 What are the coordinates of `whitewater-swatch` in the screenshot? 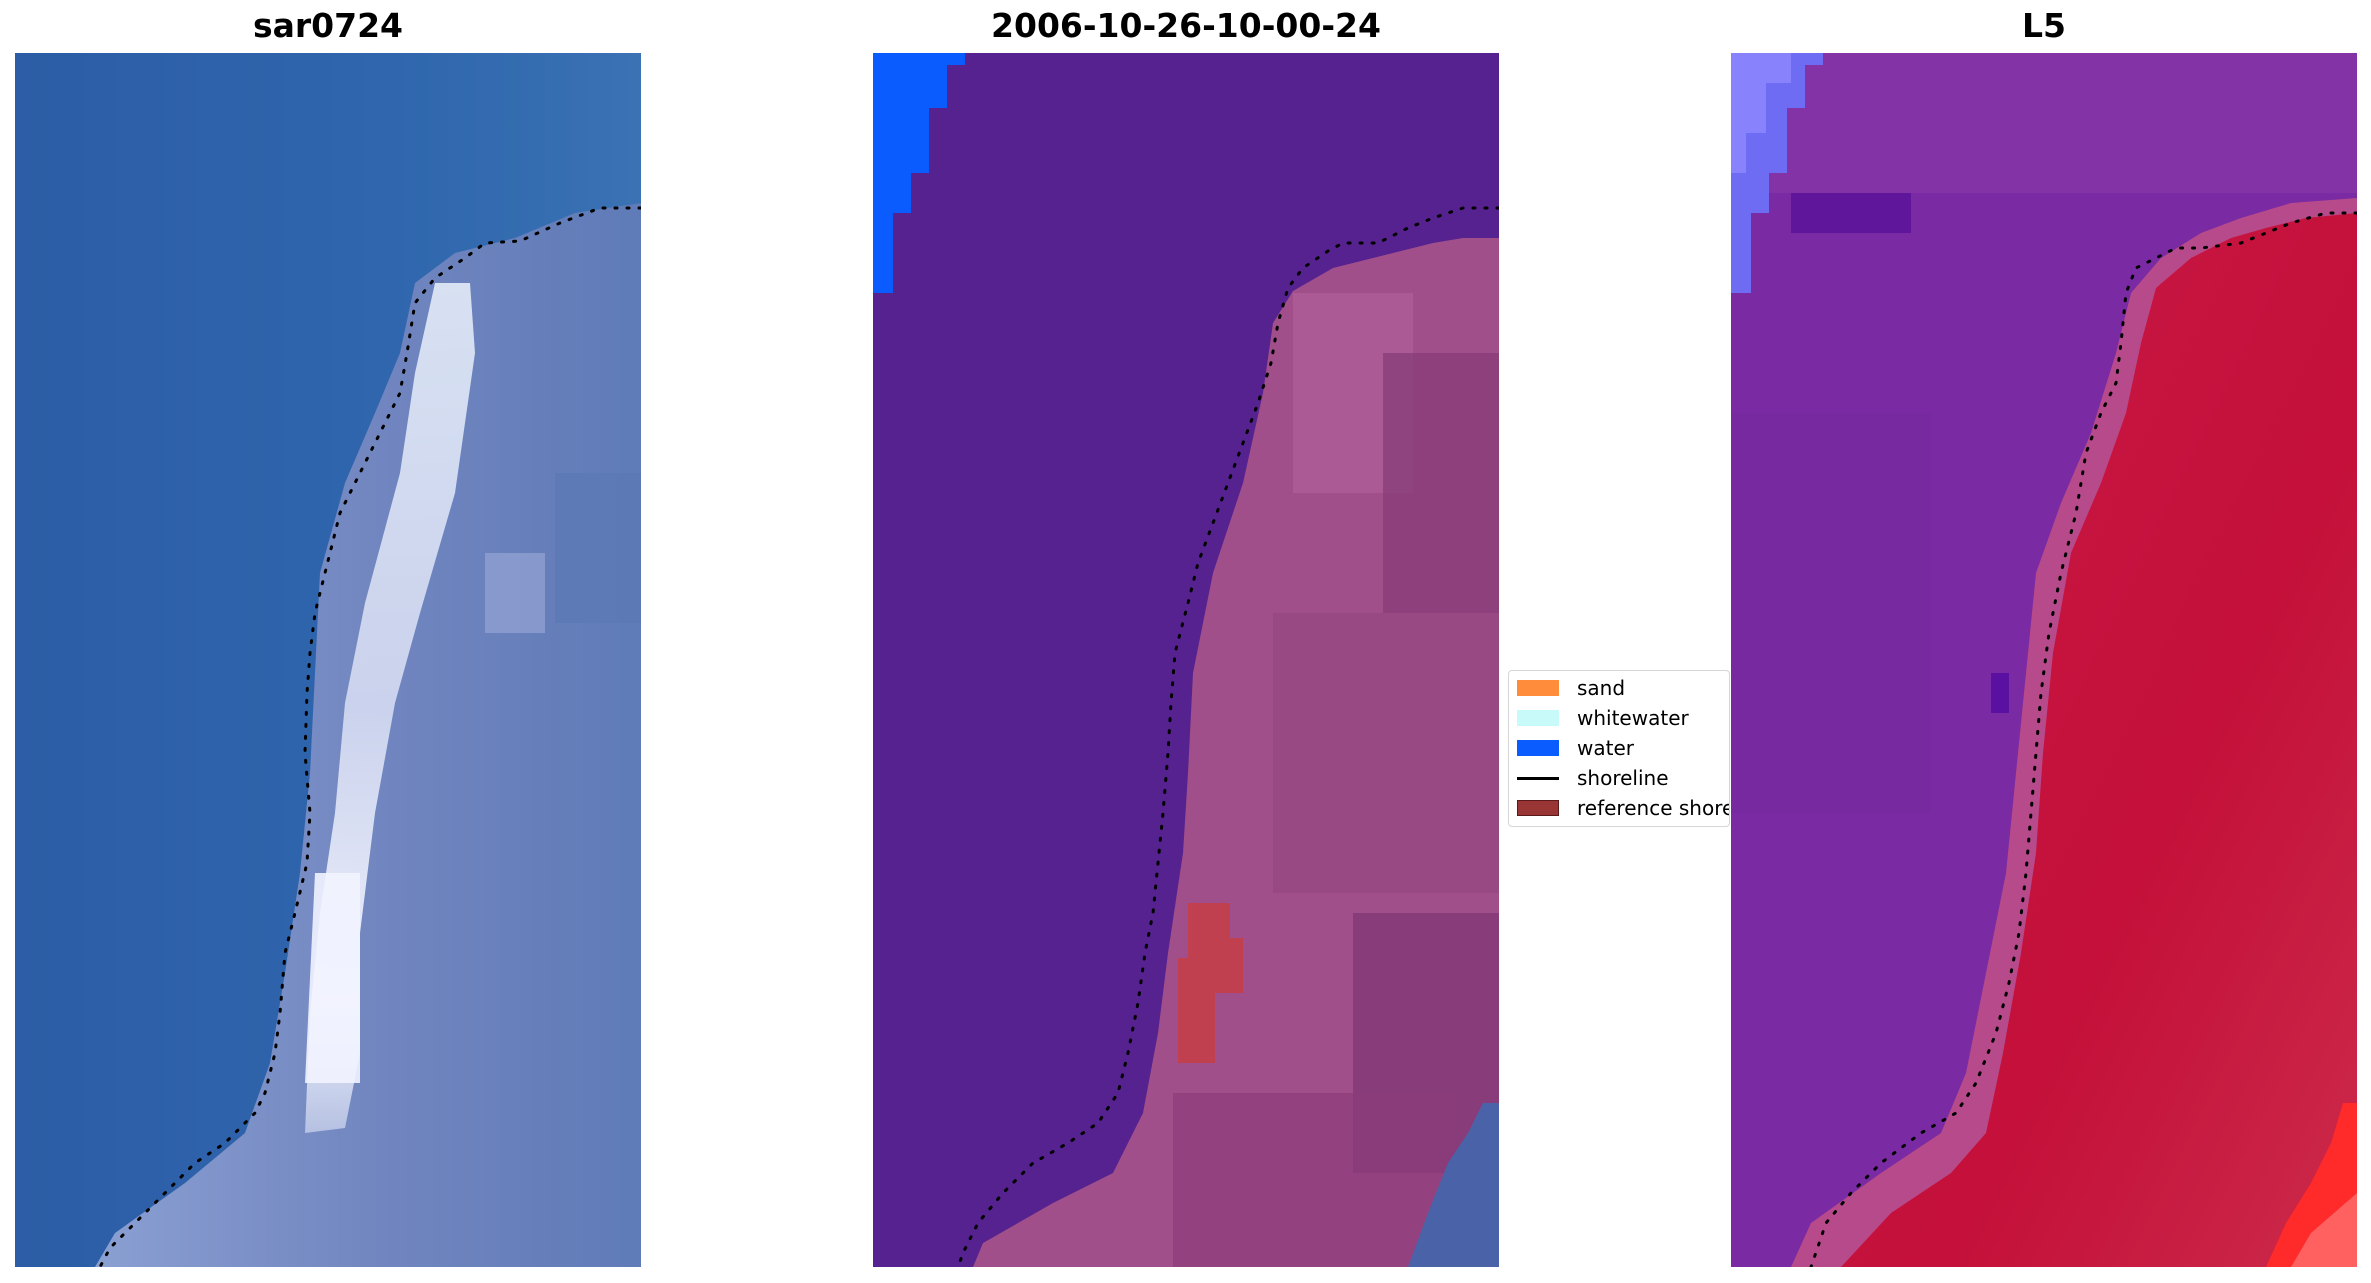 It's located at (1538, 718).